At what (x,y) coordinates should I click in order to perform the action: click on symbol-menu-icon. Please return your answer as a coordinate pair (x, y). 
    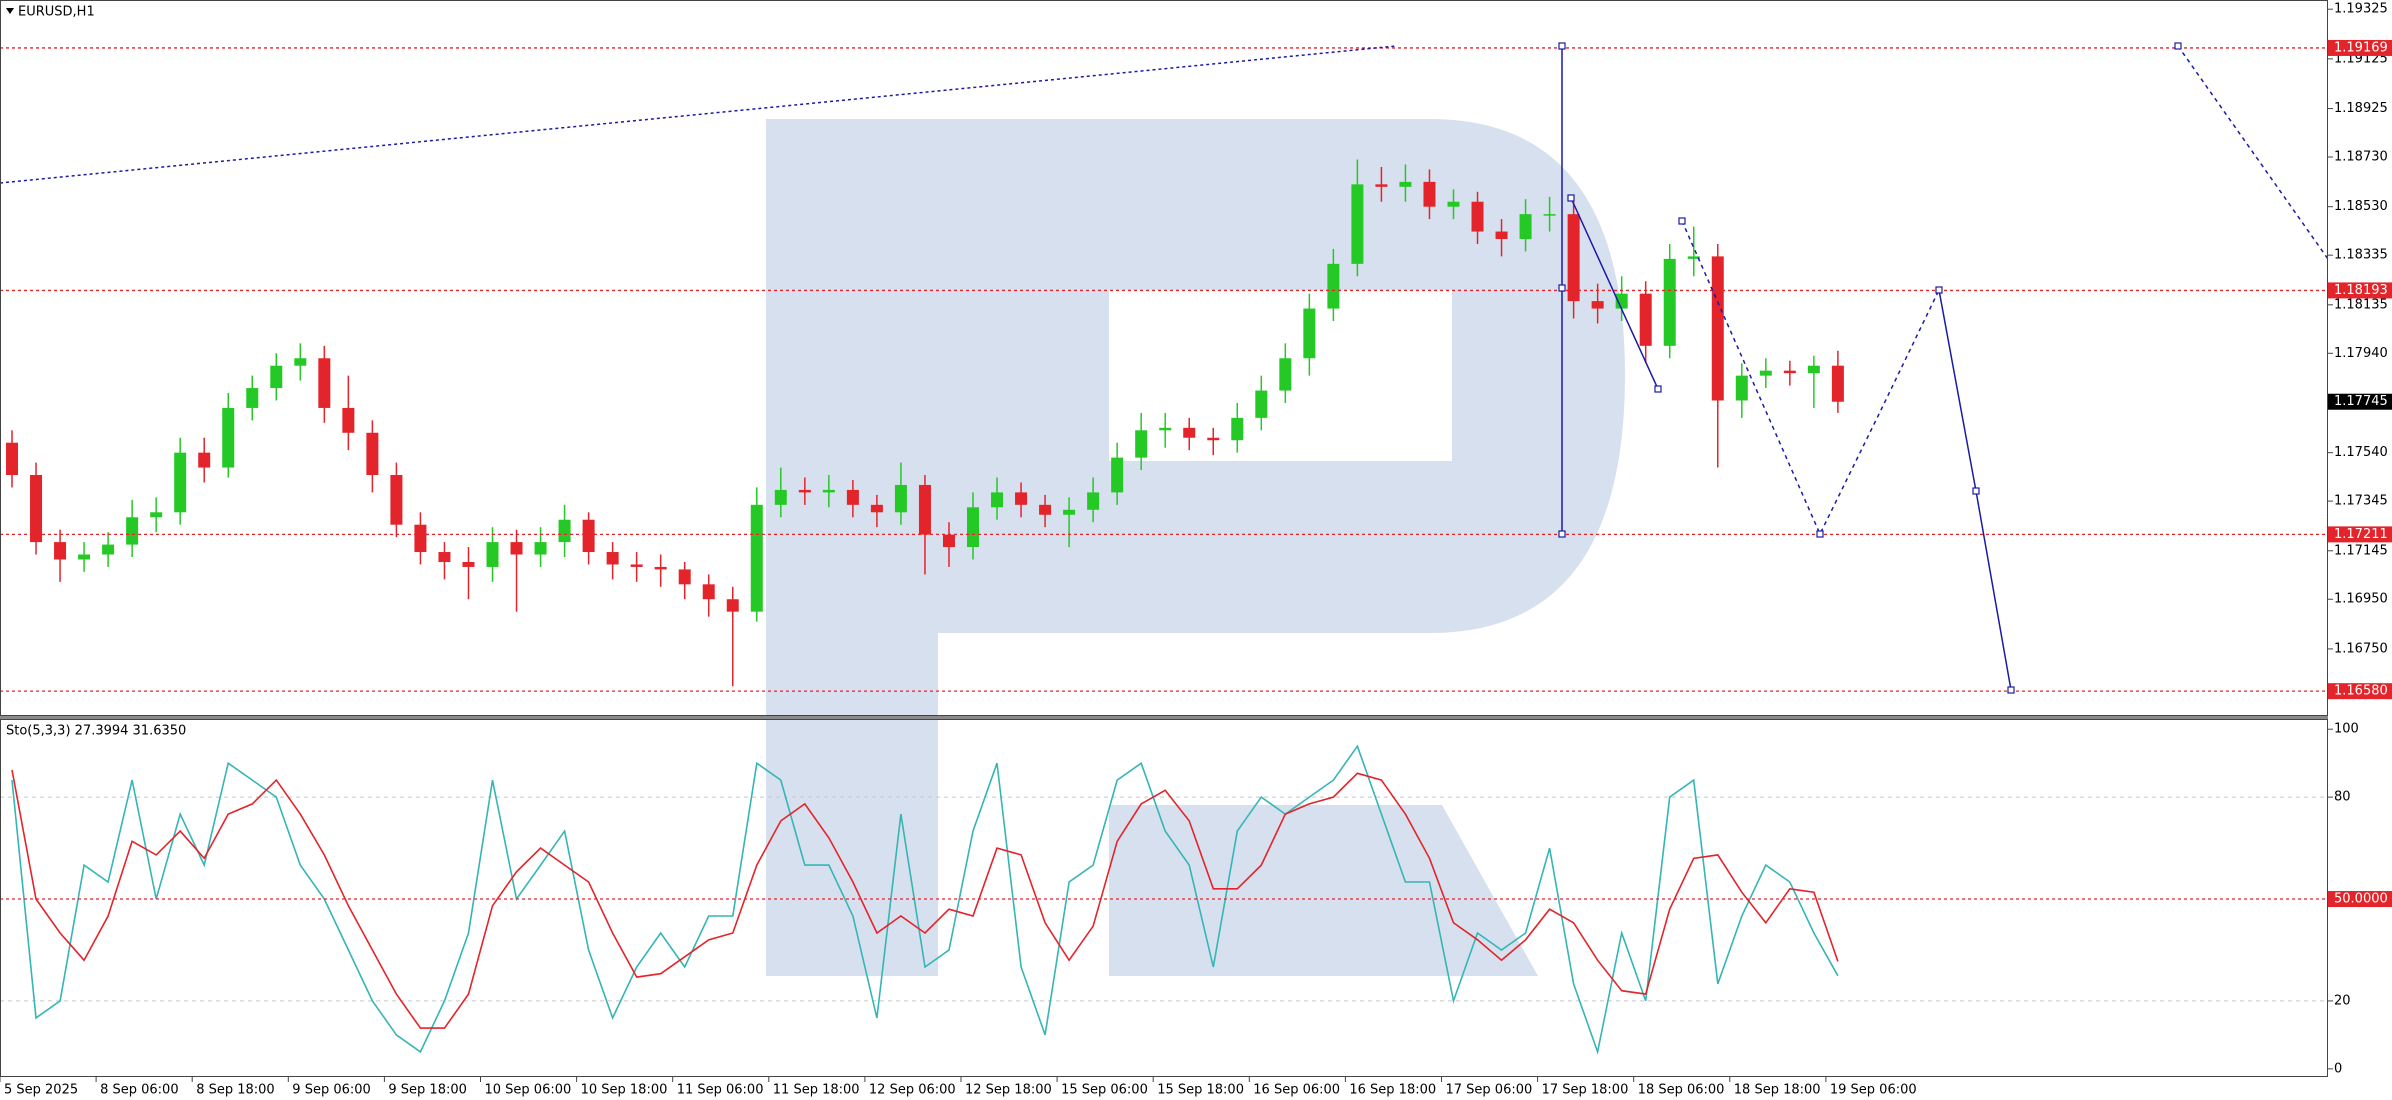
    Looking at the image, I should click on (10, 11).